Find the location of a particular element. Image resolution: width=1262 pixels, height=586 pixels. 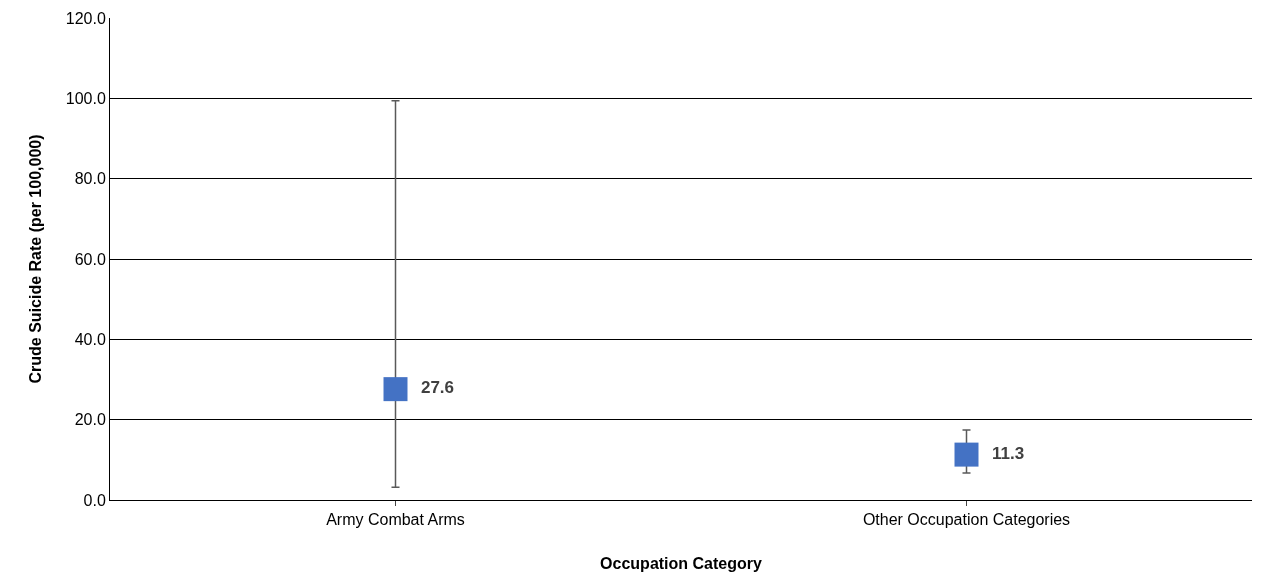

y-tick-label: 80.0 is located at coordinates (90, 179).